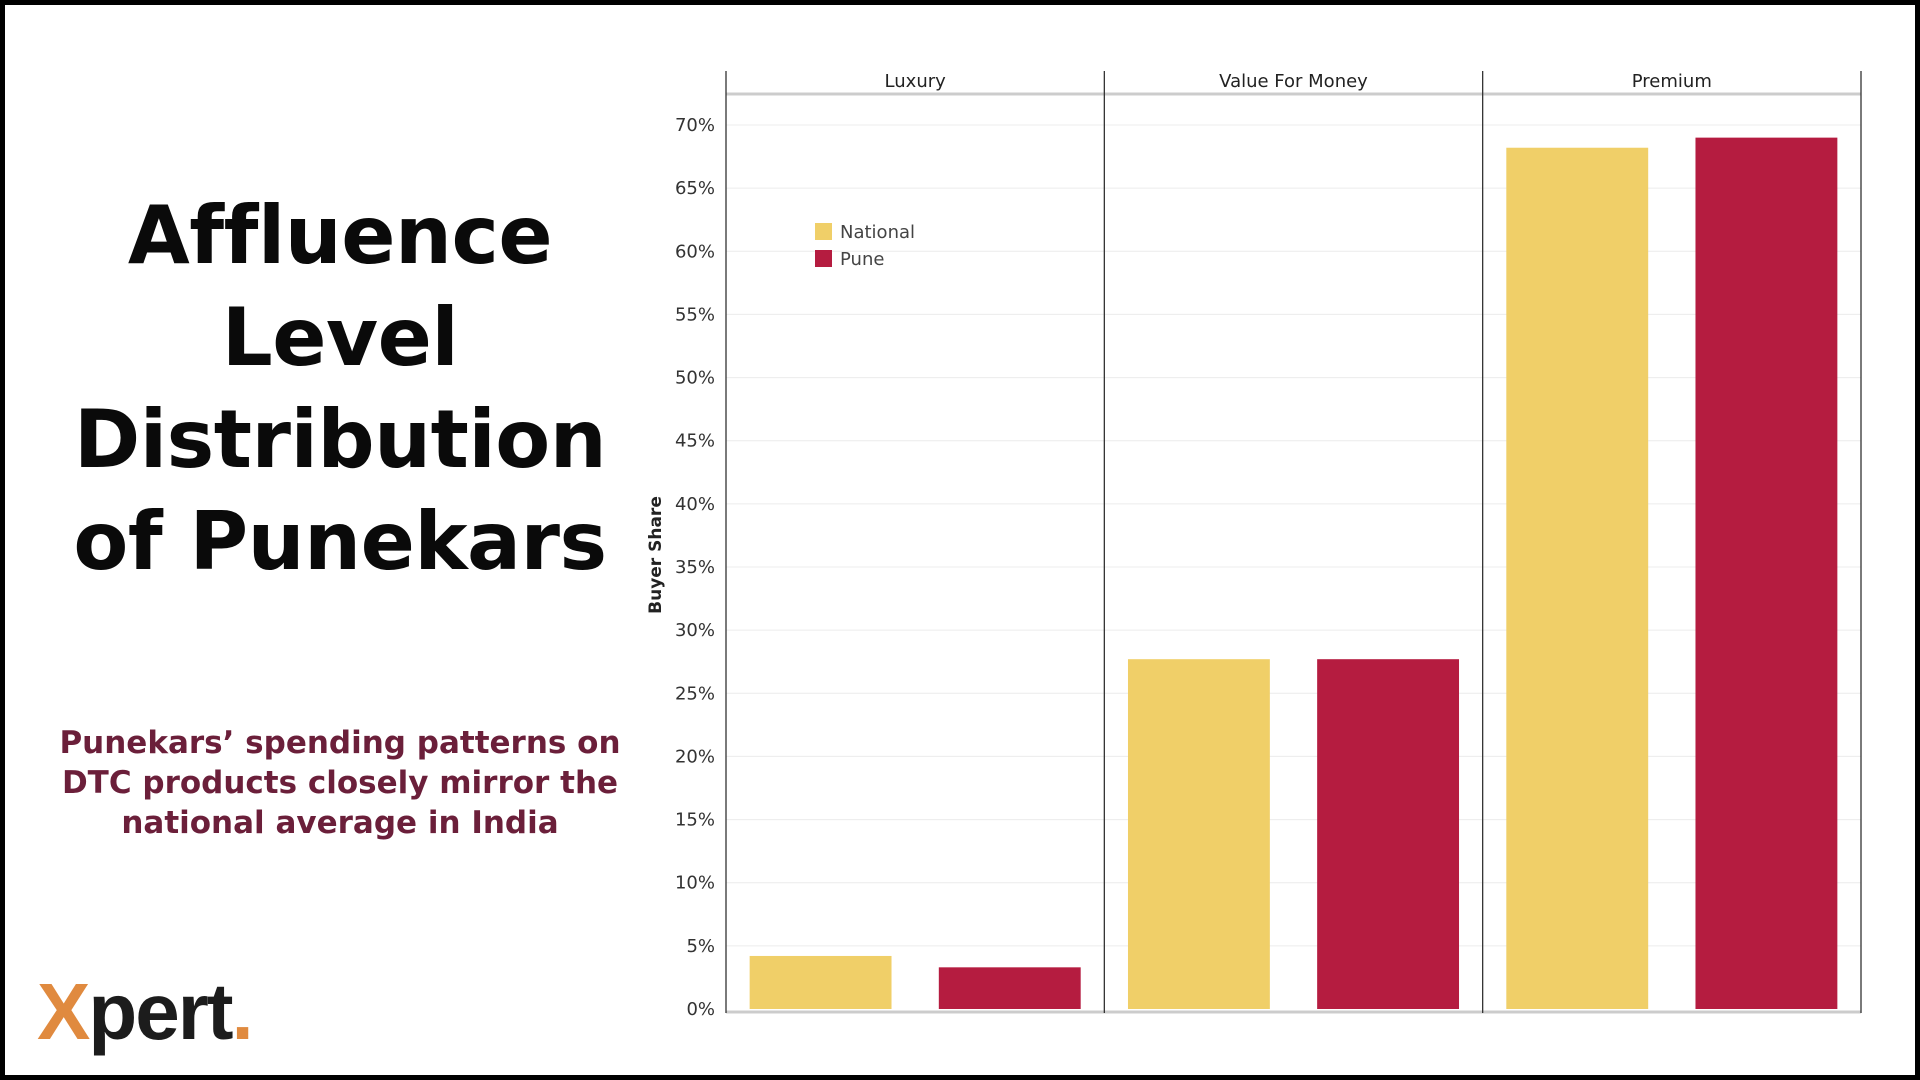  What do you see at coordinates (695, 567) in the screenshot?
I see `y-tick-label: 35%` at bounding box center [695, 567].